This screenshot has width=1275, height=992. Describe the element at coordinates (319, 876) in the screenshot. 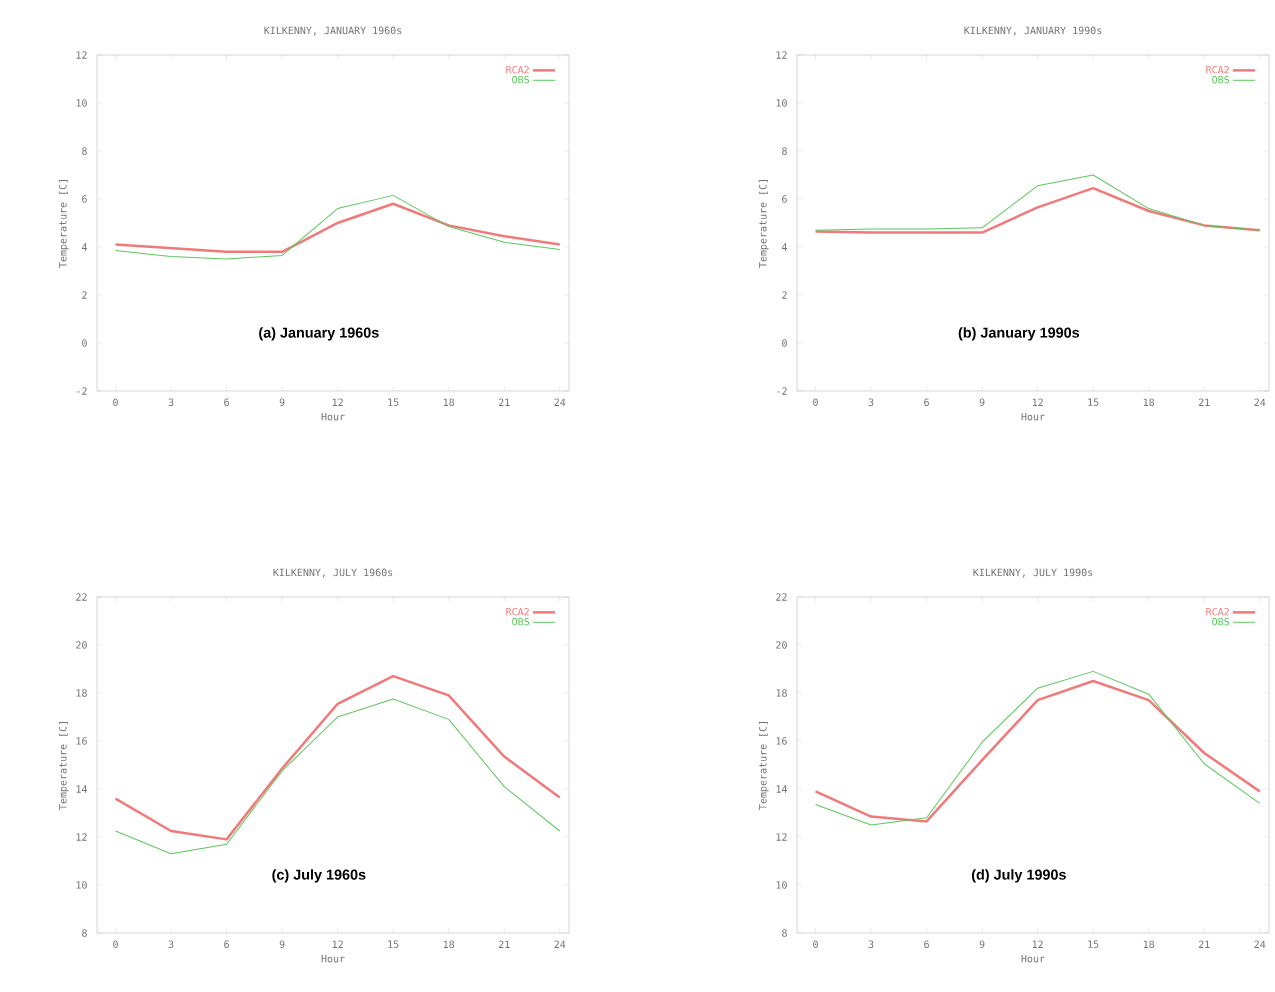

I see `annotation: (c) July 1960s` at that location.